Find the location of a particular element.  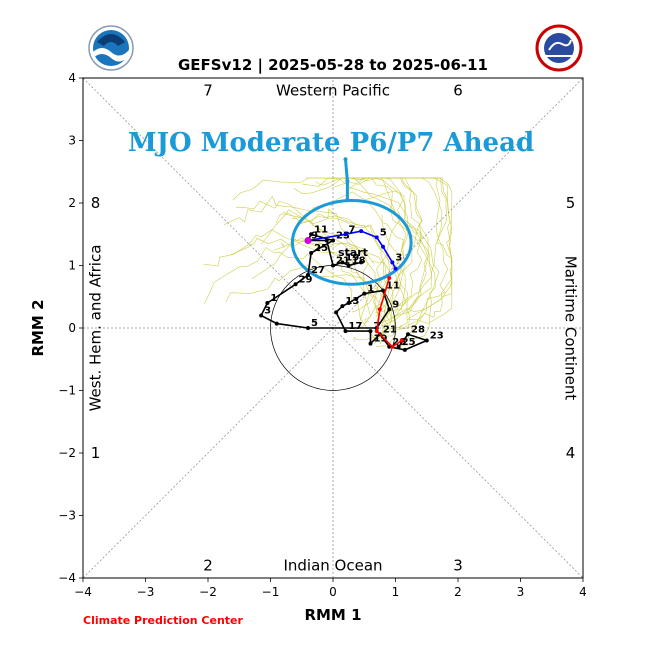

x-tick-label: 0 is located at coordinates (333, 592).